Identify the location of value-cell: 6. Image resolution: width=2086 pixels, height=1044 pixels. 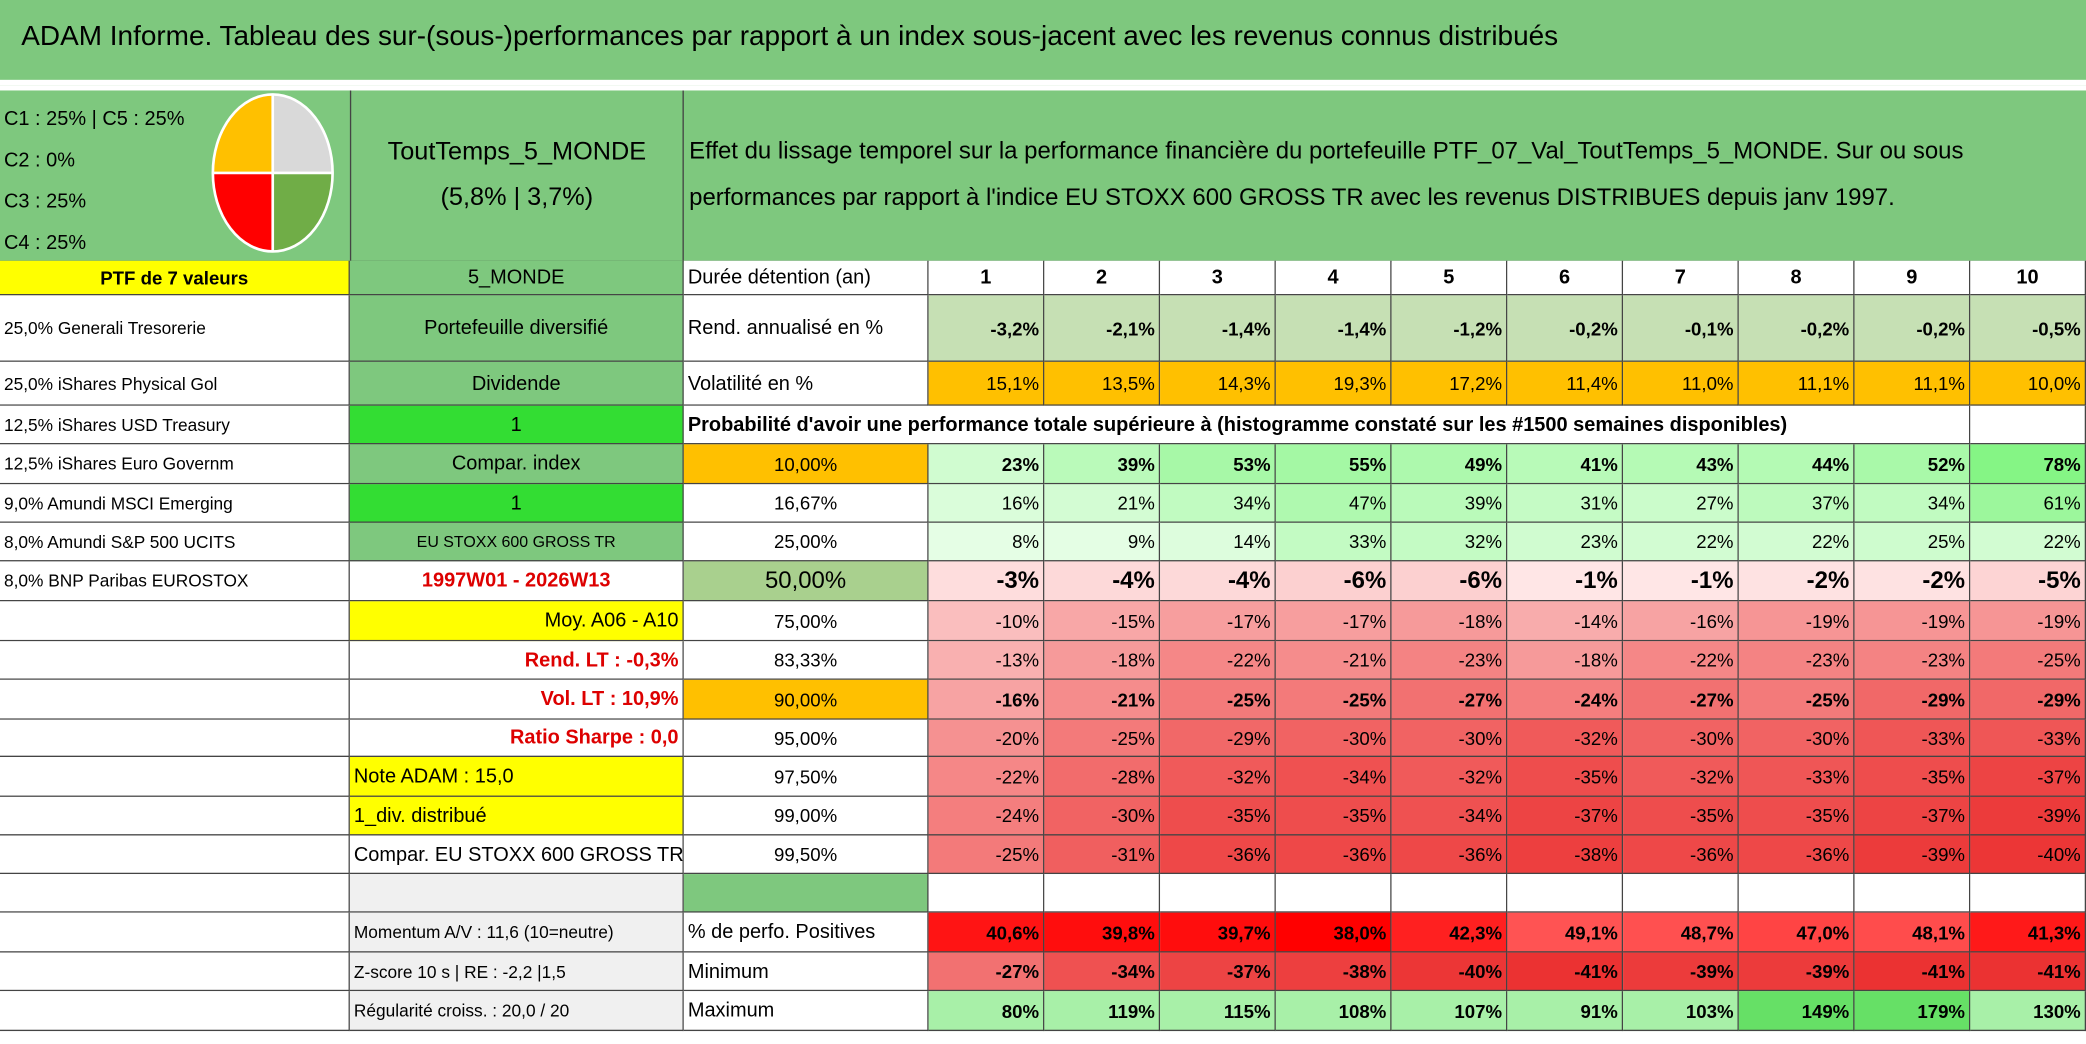
(1565, 278).